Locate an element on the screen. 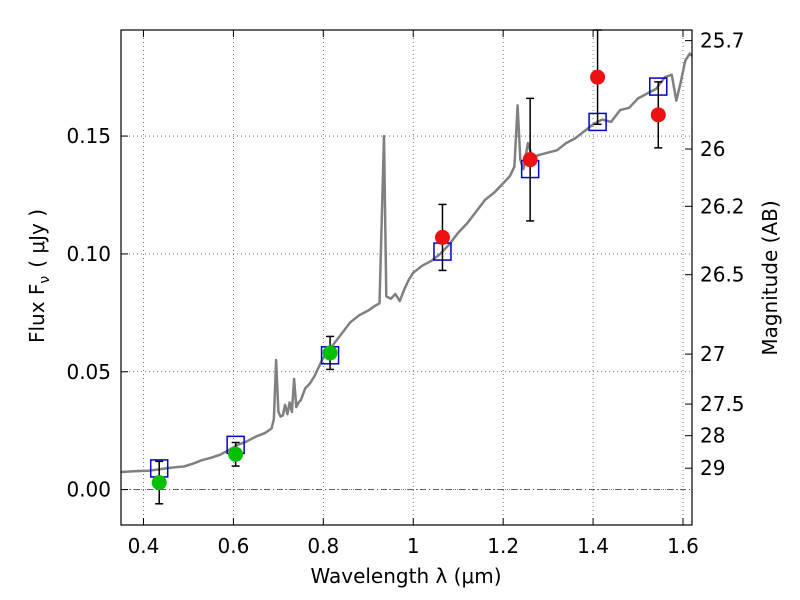  y-tick-label: 0.00 is located at coordinates (88, 490).